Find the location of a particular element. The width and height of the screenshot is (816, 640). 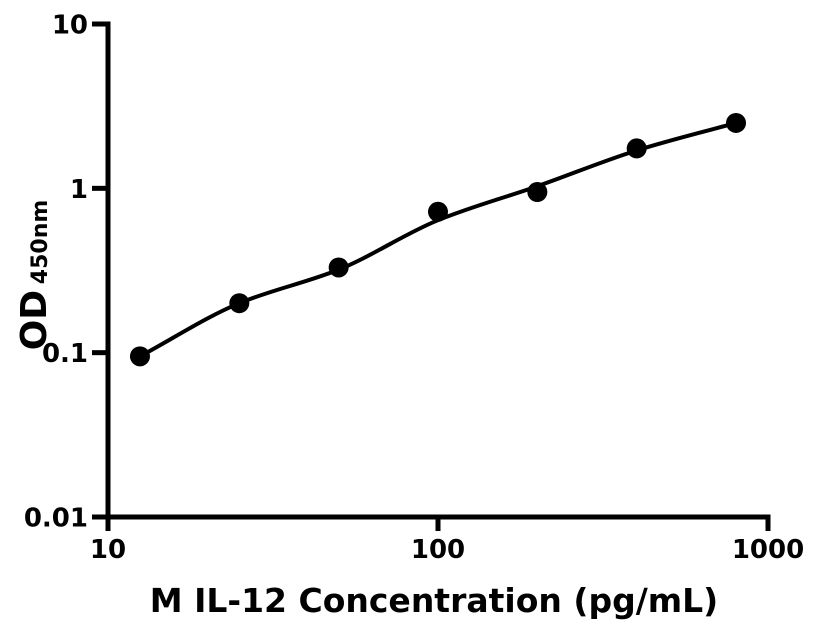

y-axis-title: OD 450nm is located at coordinates (34, 275).